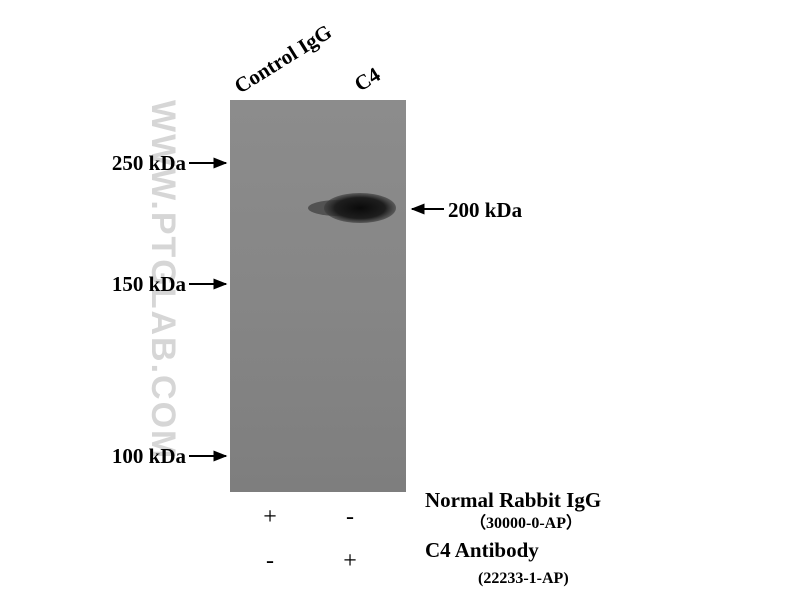  Describe the element at coordinates (283, 59) in the screenshot. I see `lane-label: Control IgG` at that location.